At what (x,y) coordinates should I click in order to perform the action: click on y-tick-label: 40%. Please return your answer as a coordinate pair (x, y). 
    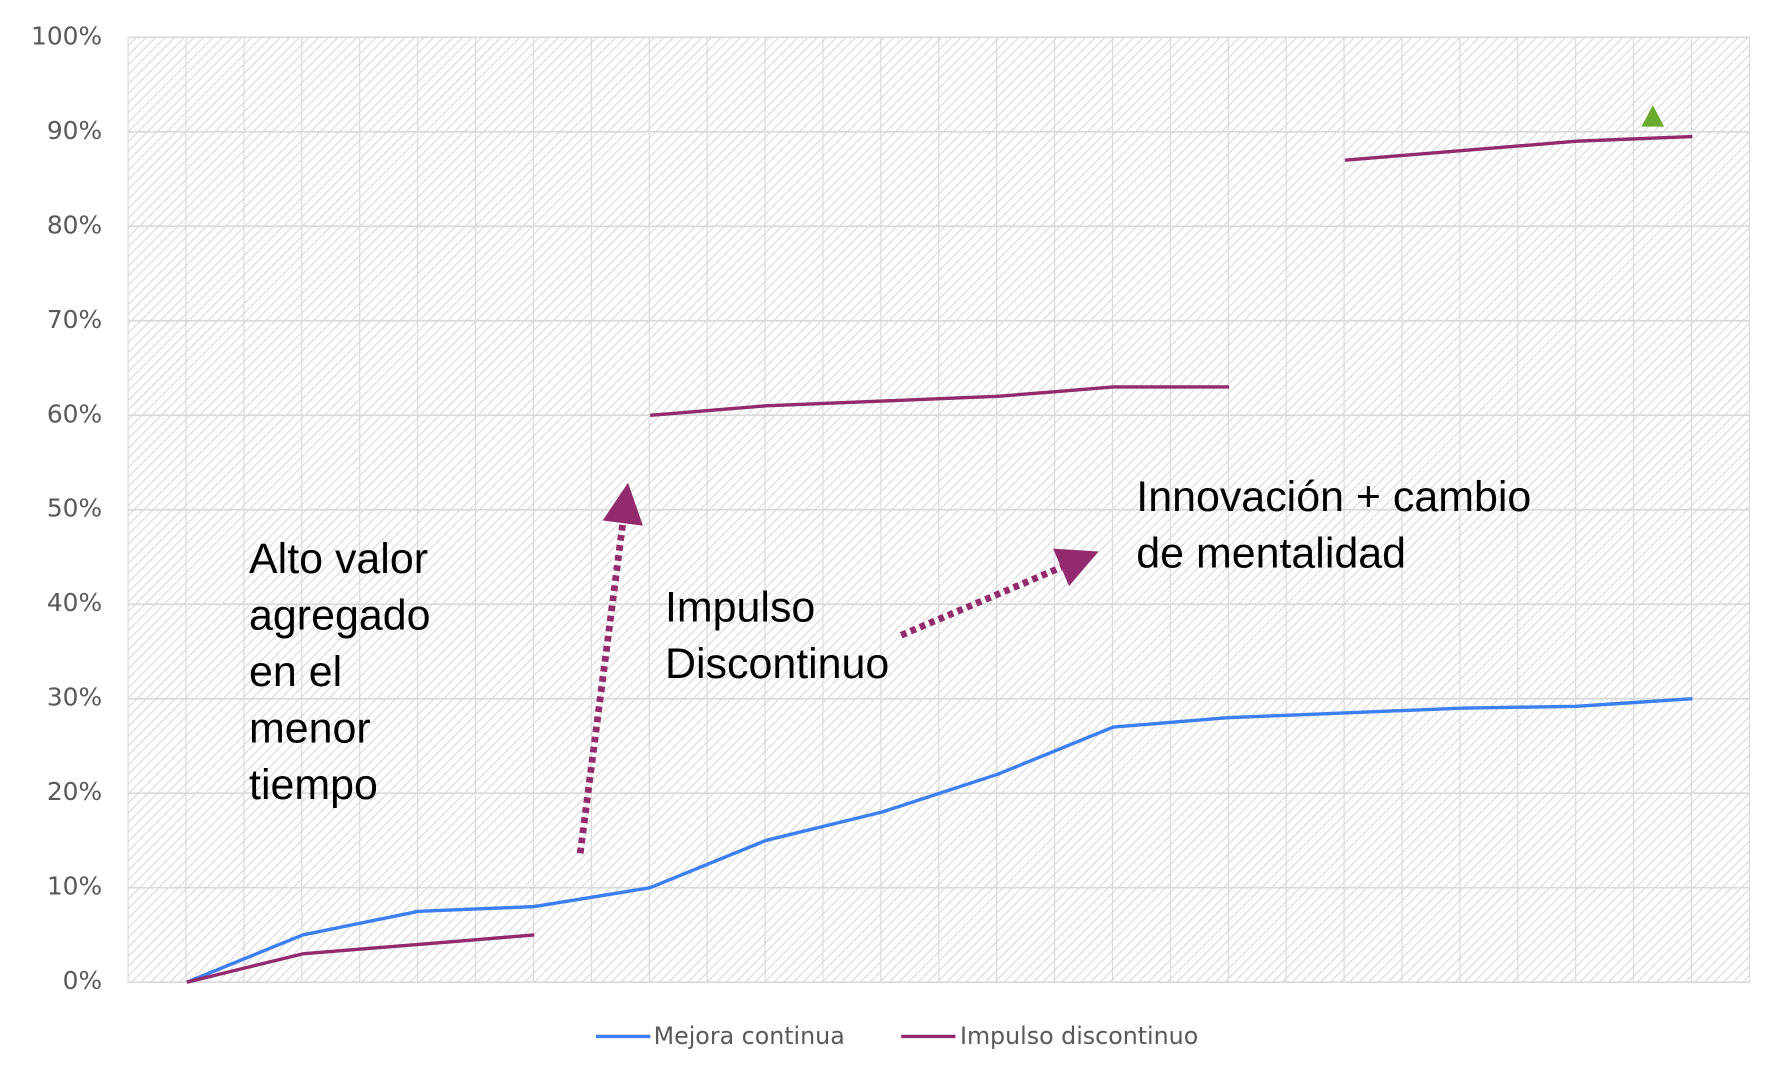
    Looking at the image, I should click on (74, 602).